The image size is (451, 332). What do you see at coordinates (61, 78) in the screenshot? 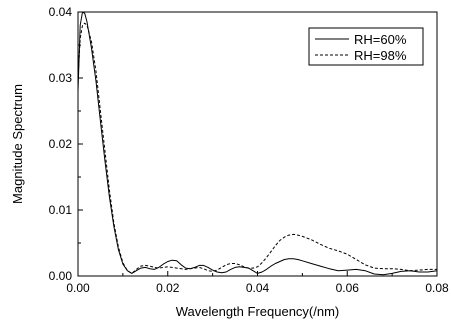
I see `y-tick-label: 0.03` at bounding box center [61, 78].